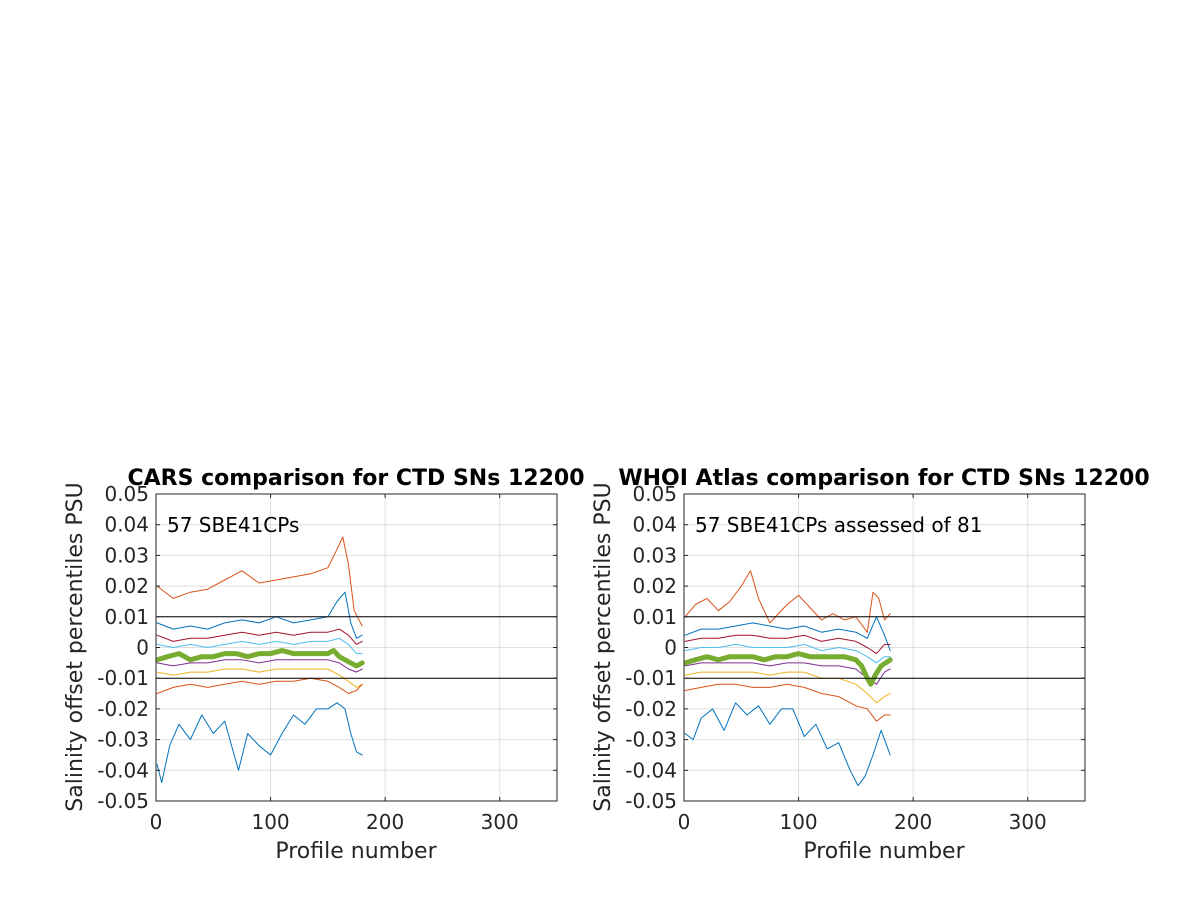 This screenshot has width=1200, height=900. What do you see at coordinates (603, 646) in the screenshot?
I see `whoi-y-axis-label: Salinity offset percentiles PSU` at bounding box center [603, 646].